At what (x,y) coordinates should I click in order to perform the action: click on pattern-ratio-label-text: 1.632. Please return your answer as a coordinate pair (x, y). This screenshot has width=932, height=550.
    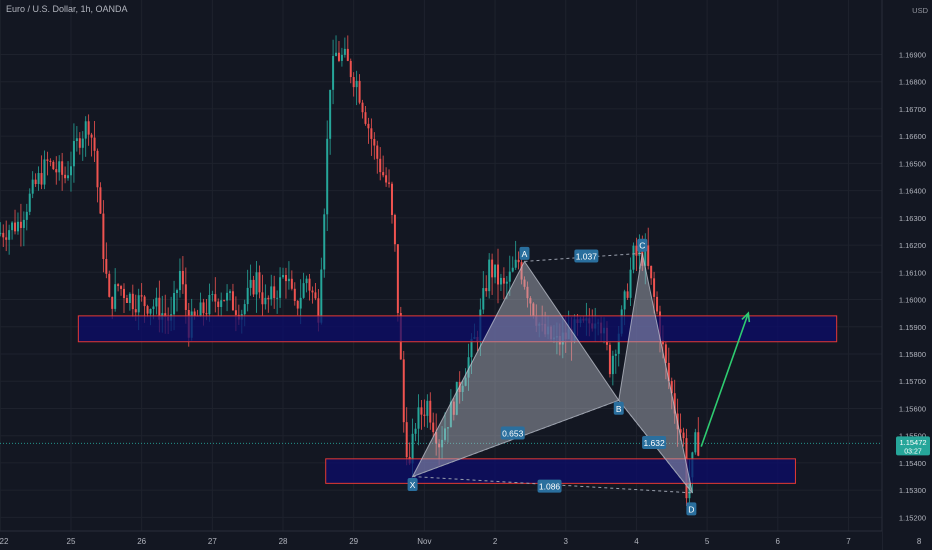
    Looking at the image, I should click on (654, 443).